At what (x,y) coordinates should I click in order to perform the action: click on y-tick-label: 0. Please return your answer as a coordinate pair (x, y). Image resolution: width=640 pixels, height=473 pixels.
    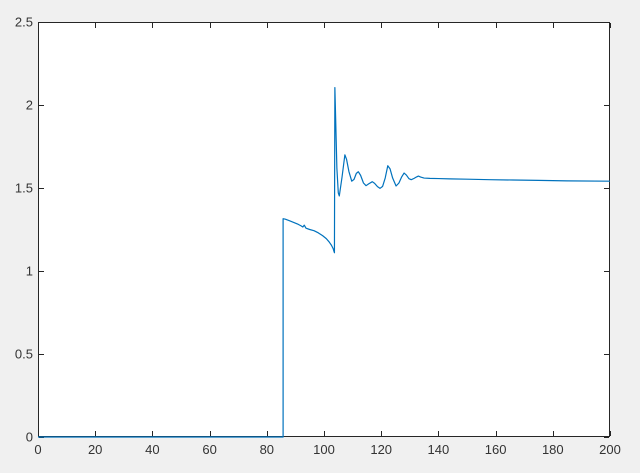
    Looking at the image, I should click on (29, 437).